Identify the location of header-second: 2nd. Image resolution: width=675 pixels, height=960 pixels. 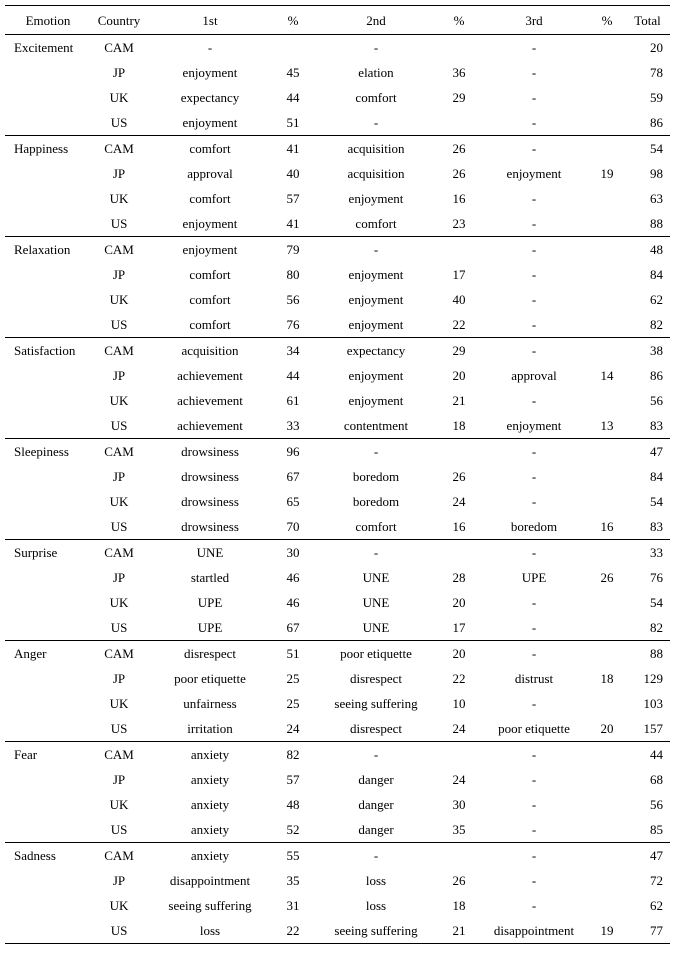
(376, 20).